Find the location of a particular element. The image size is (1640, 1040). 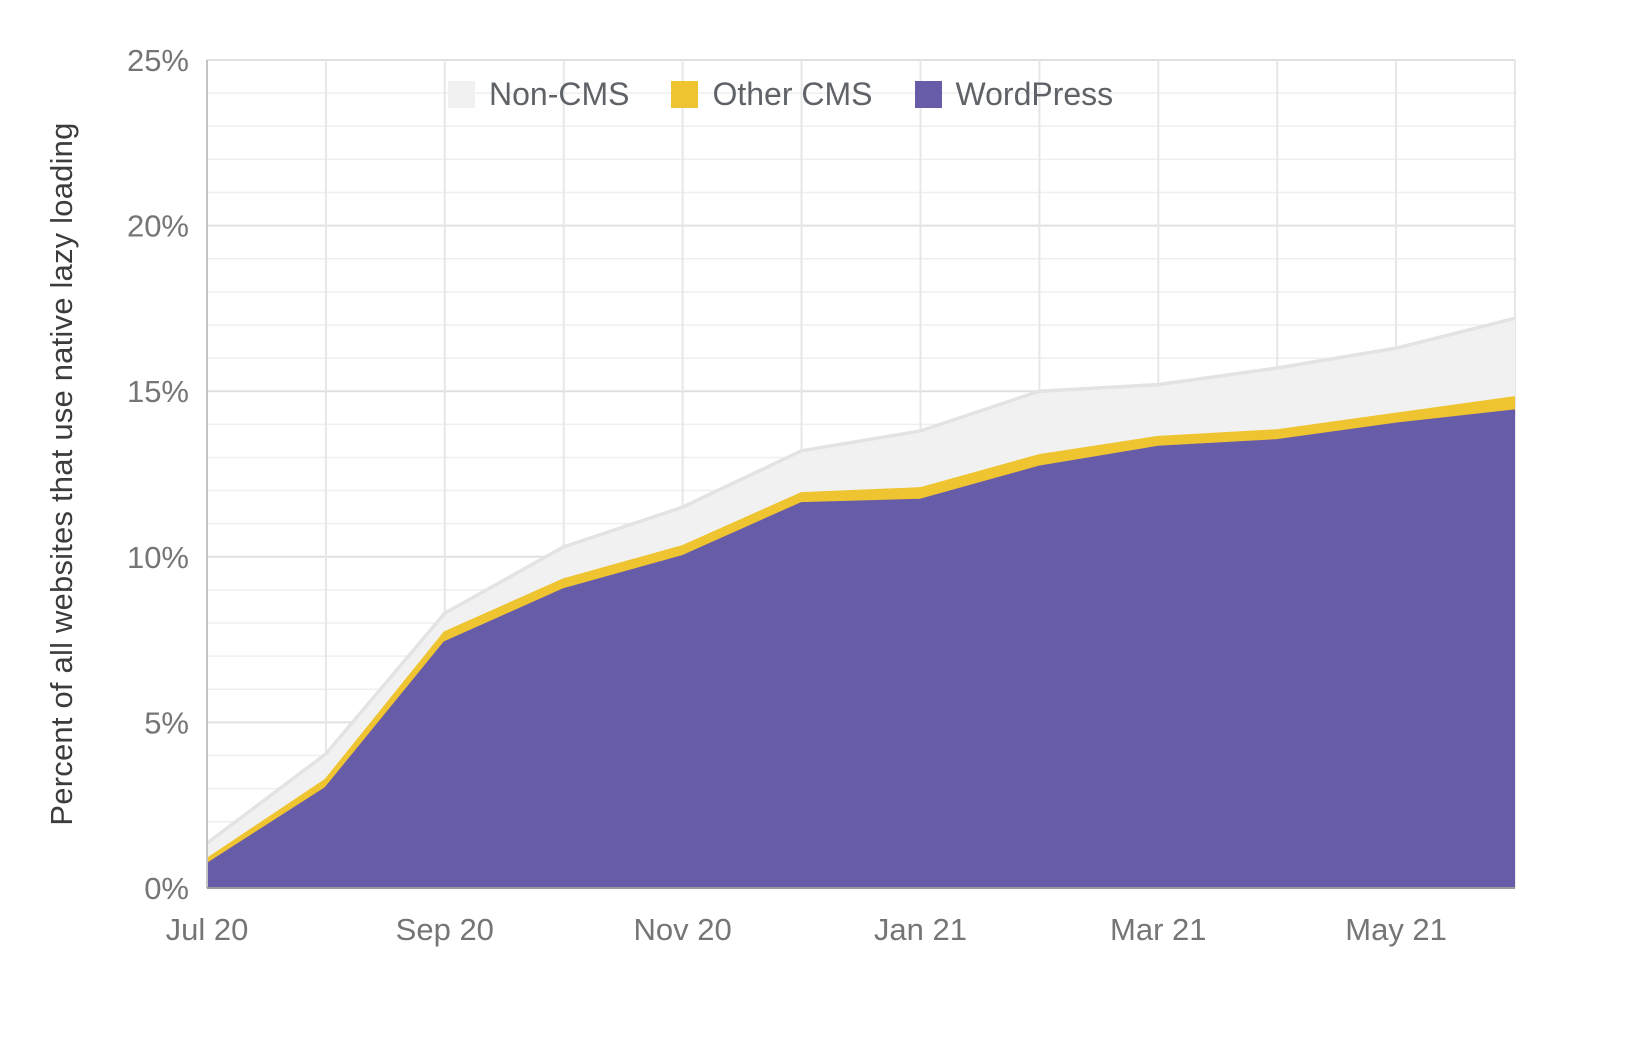

legend-label: WordPress is located at coordinates (1034, 94).